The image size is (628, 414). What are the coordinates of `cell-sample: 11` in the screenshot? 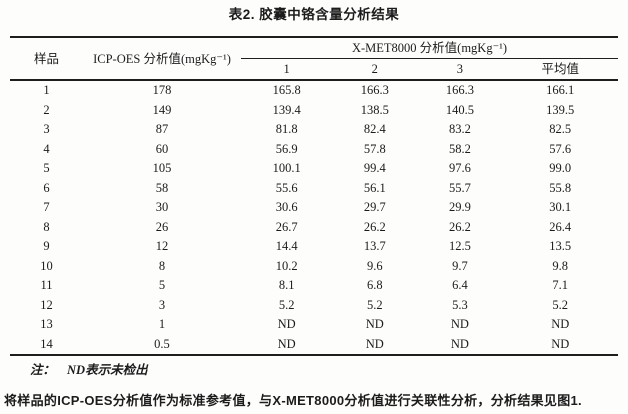 It's located at (46, 285).